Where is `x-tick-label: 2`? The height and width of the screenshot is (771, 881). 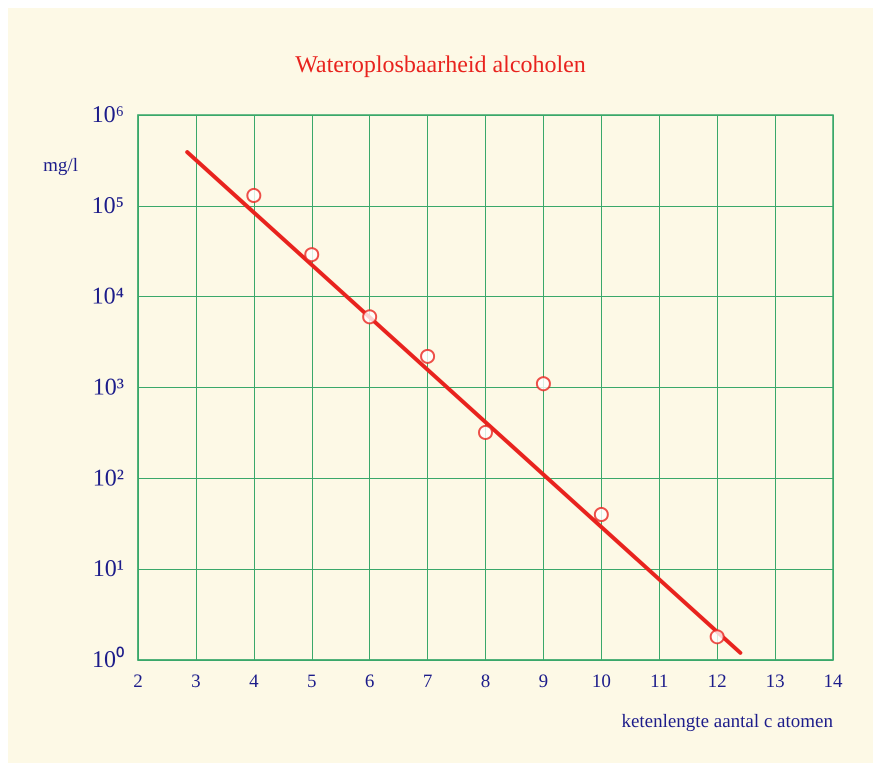
x-tick-label: 2 is located at coordinates (138, 681).